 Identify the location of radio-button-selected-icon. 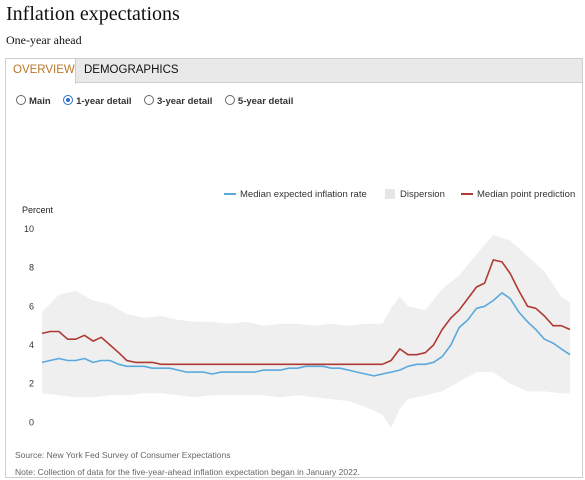
(68, 99).